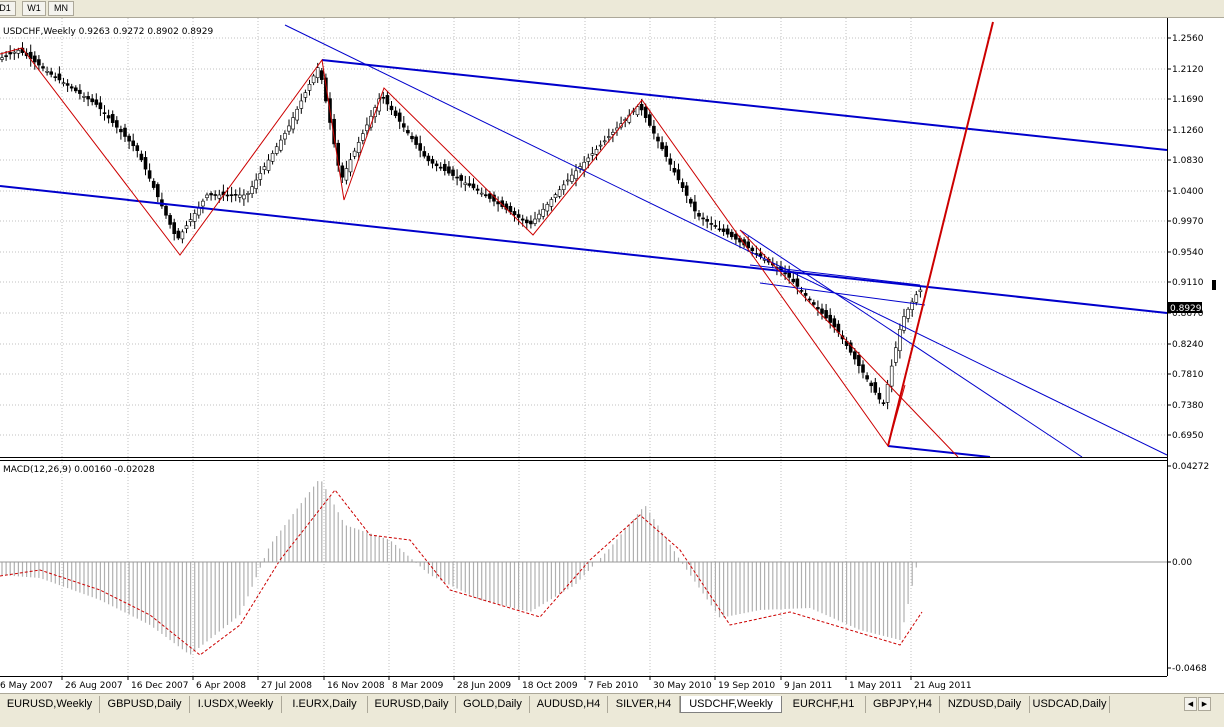 The width and height of the screenshot is (1224, 727). What do you see at coordinates (985, 704) in the screenshot?
I see `tab-nzdusd-daily: NZDUSD,Daily` at bounding box center [985, 704].